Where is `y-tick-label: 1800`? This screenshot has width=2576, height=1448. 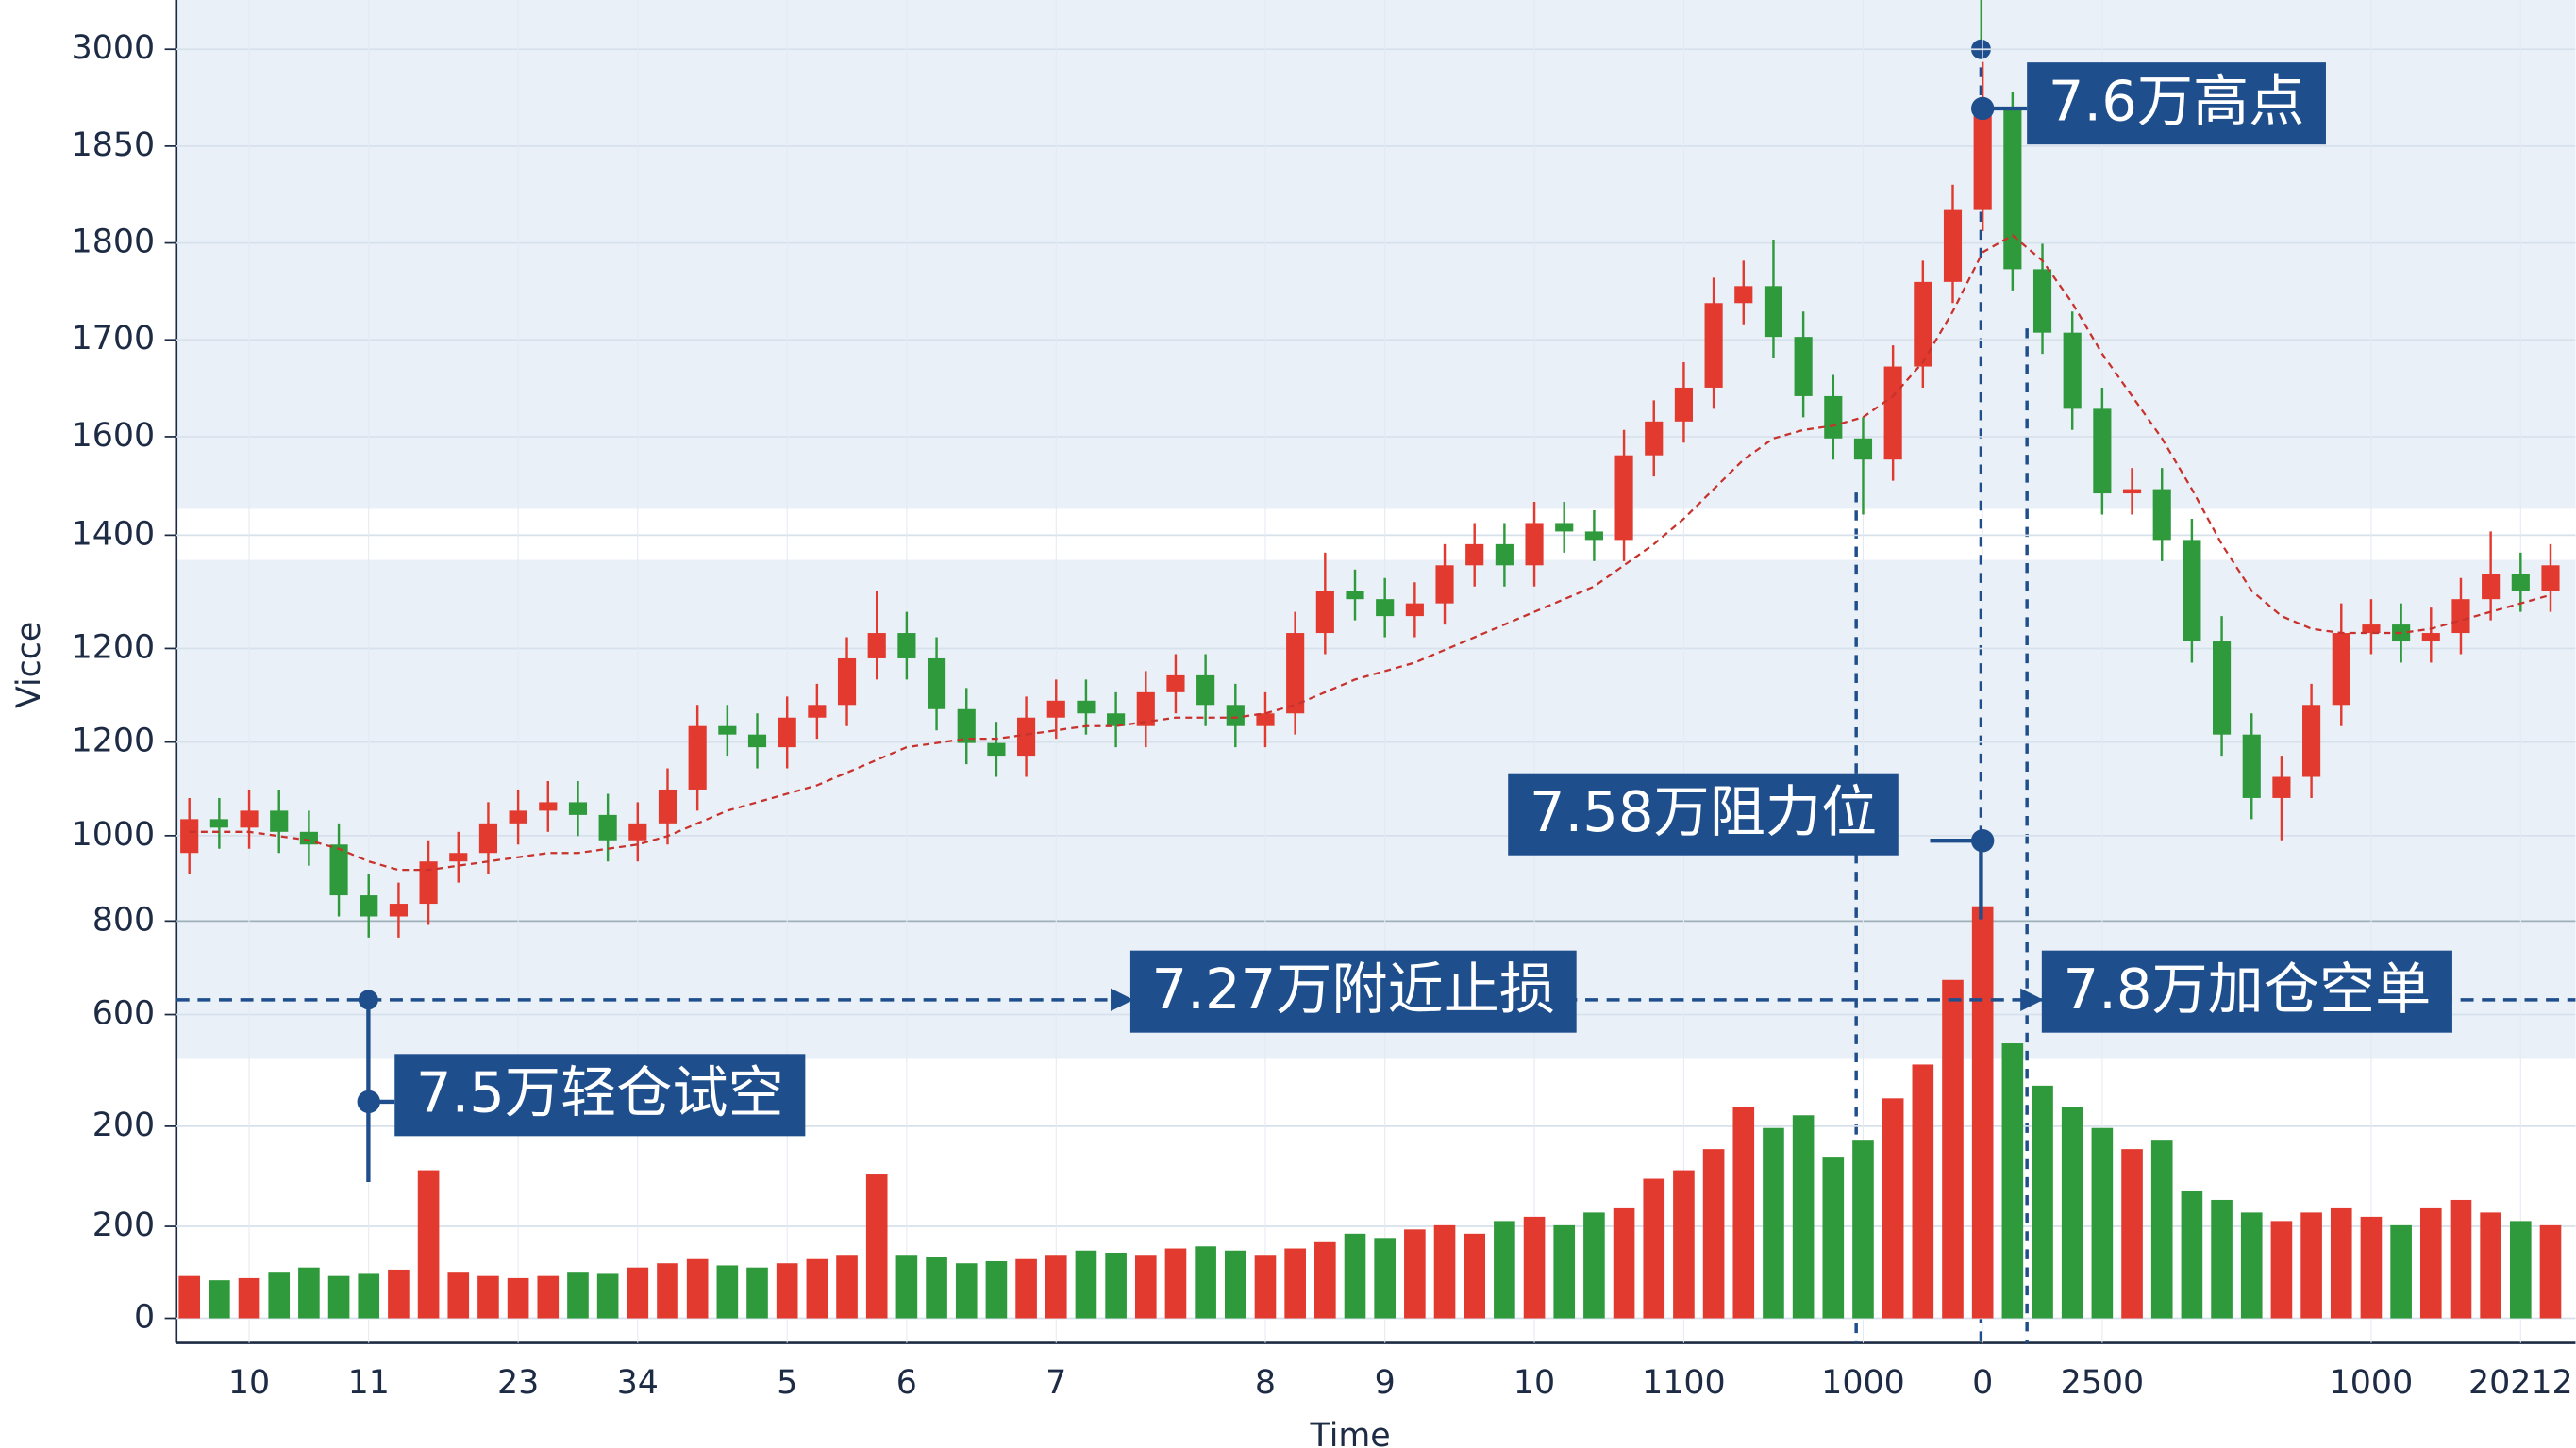
y-tick-label: 1800 is located at coordinates (114, 242).